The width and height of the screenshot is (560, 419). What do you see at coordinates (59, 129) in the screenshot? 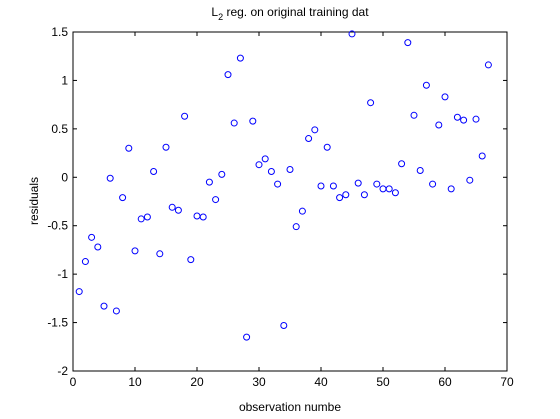
I see `y-tick-label: 0.5` at bounding box center [59, 129].